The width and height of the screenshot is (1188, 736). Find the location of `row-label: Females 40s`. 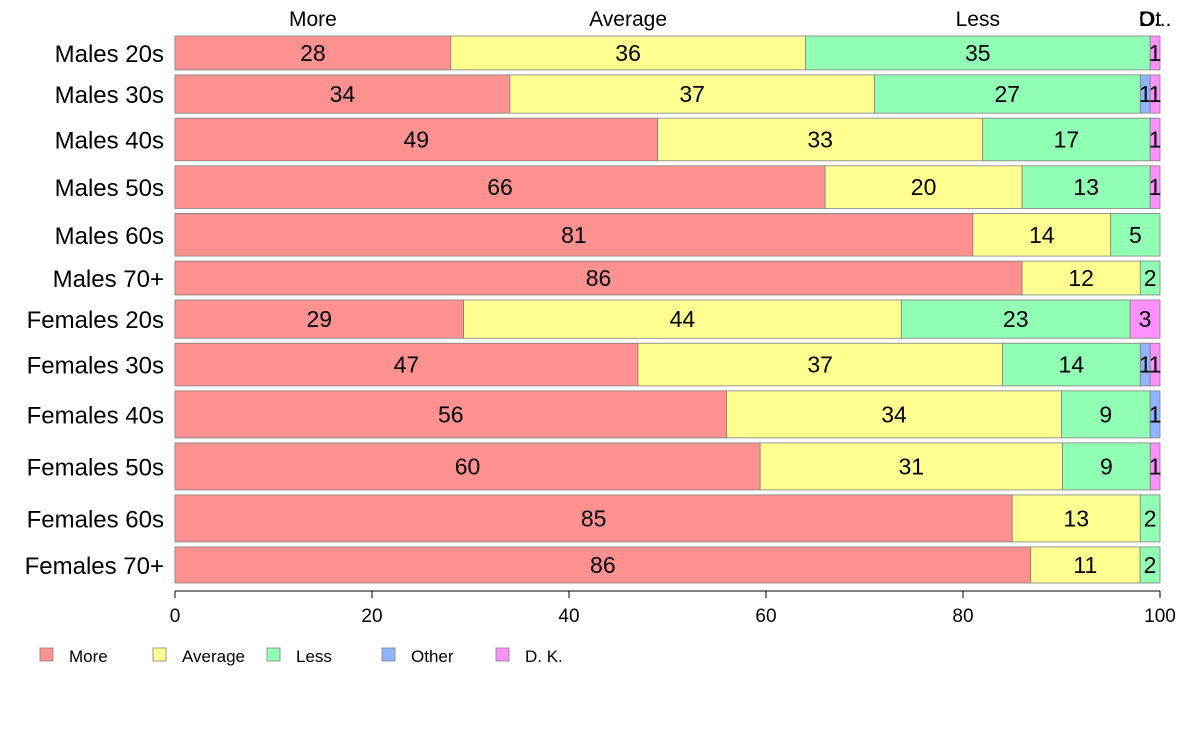

row-label: Females 40s is located at coordinates (95, 415).